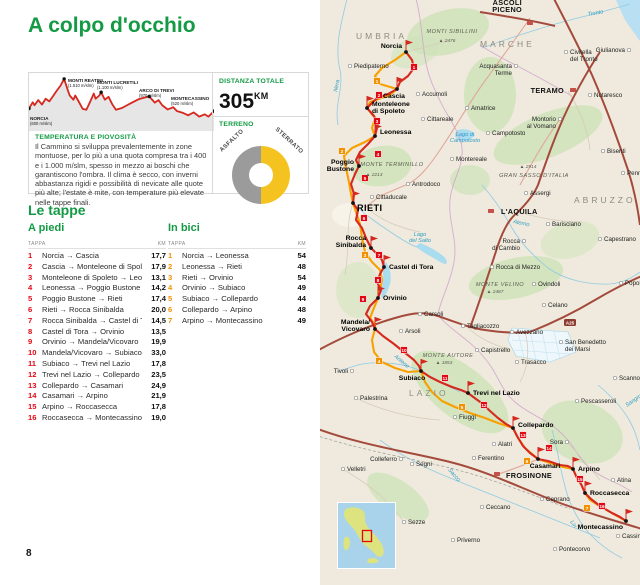 The width and height of the screenshot is (640, 585). What do you see at coordinates (97, 288) in the screenshot?
I see `stage-row: 4 Leonessa → Poggio Bustone 14,2` at bounding box center [97, 288].